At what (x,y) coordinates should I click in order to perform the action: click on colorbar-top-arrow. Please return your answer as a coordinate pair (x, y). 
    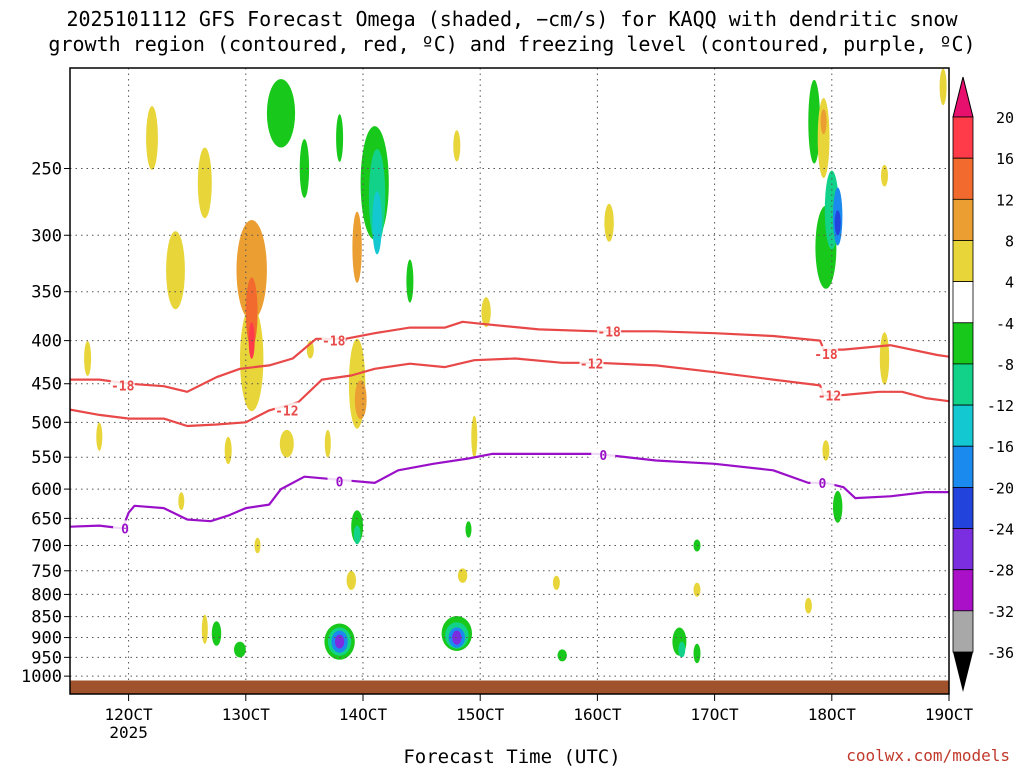
    Looking at the image, I should click on (963, 97).